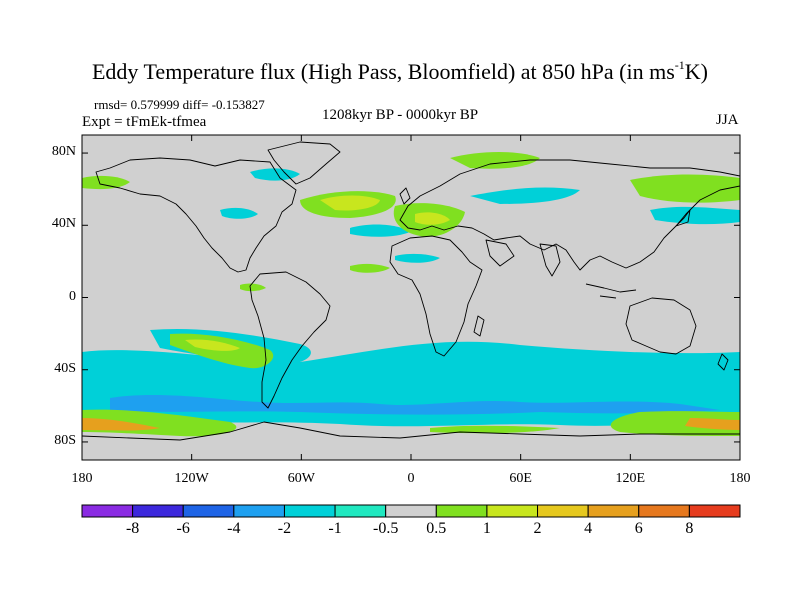 The width and height of the screenshot is (800, 600). Describe the element at coordinates (350, 203) in the screenshot. I see `contour-yellow-natlantic` at that location.